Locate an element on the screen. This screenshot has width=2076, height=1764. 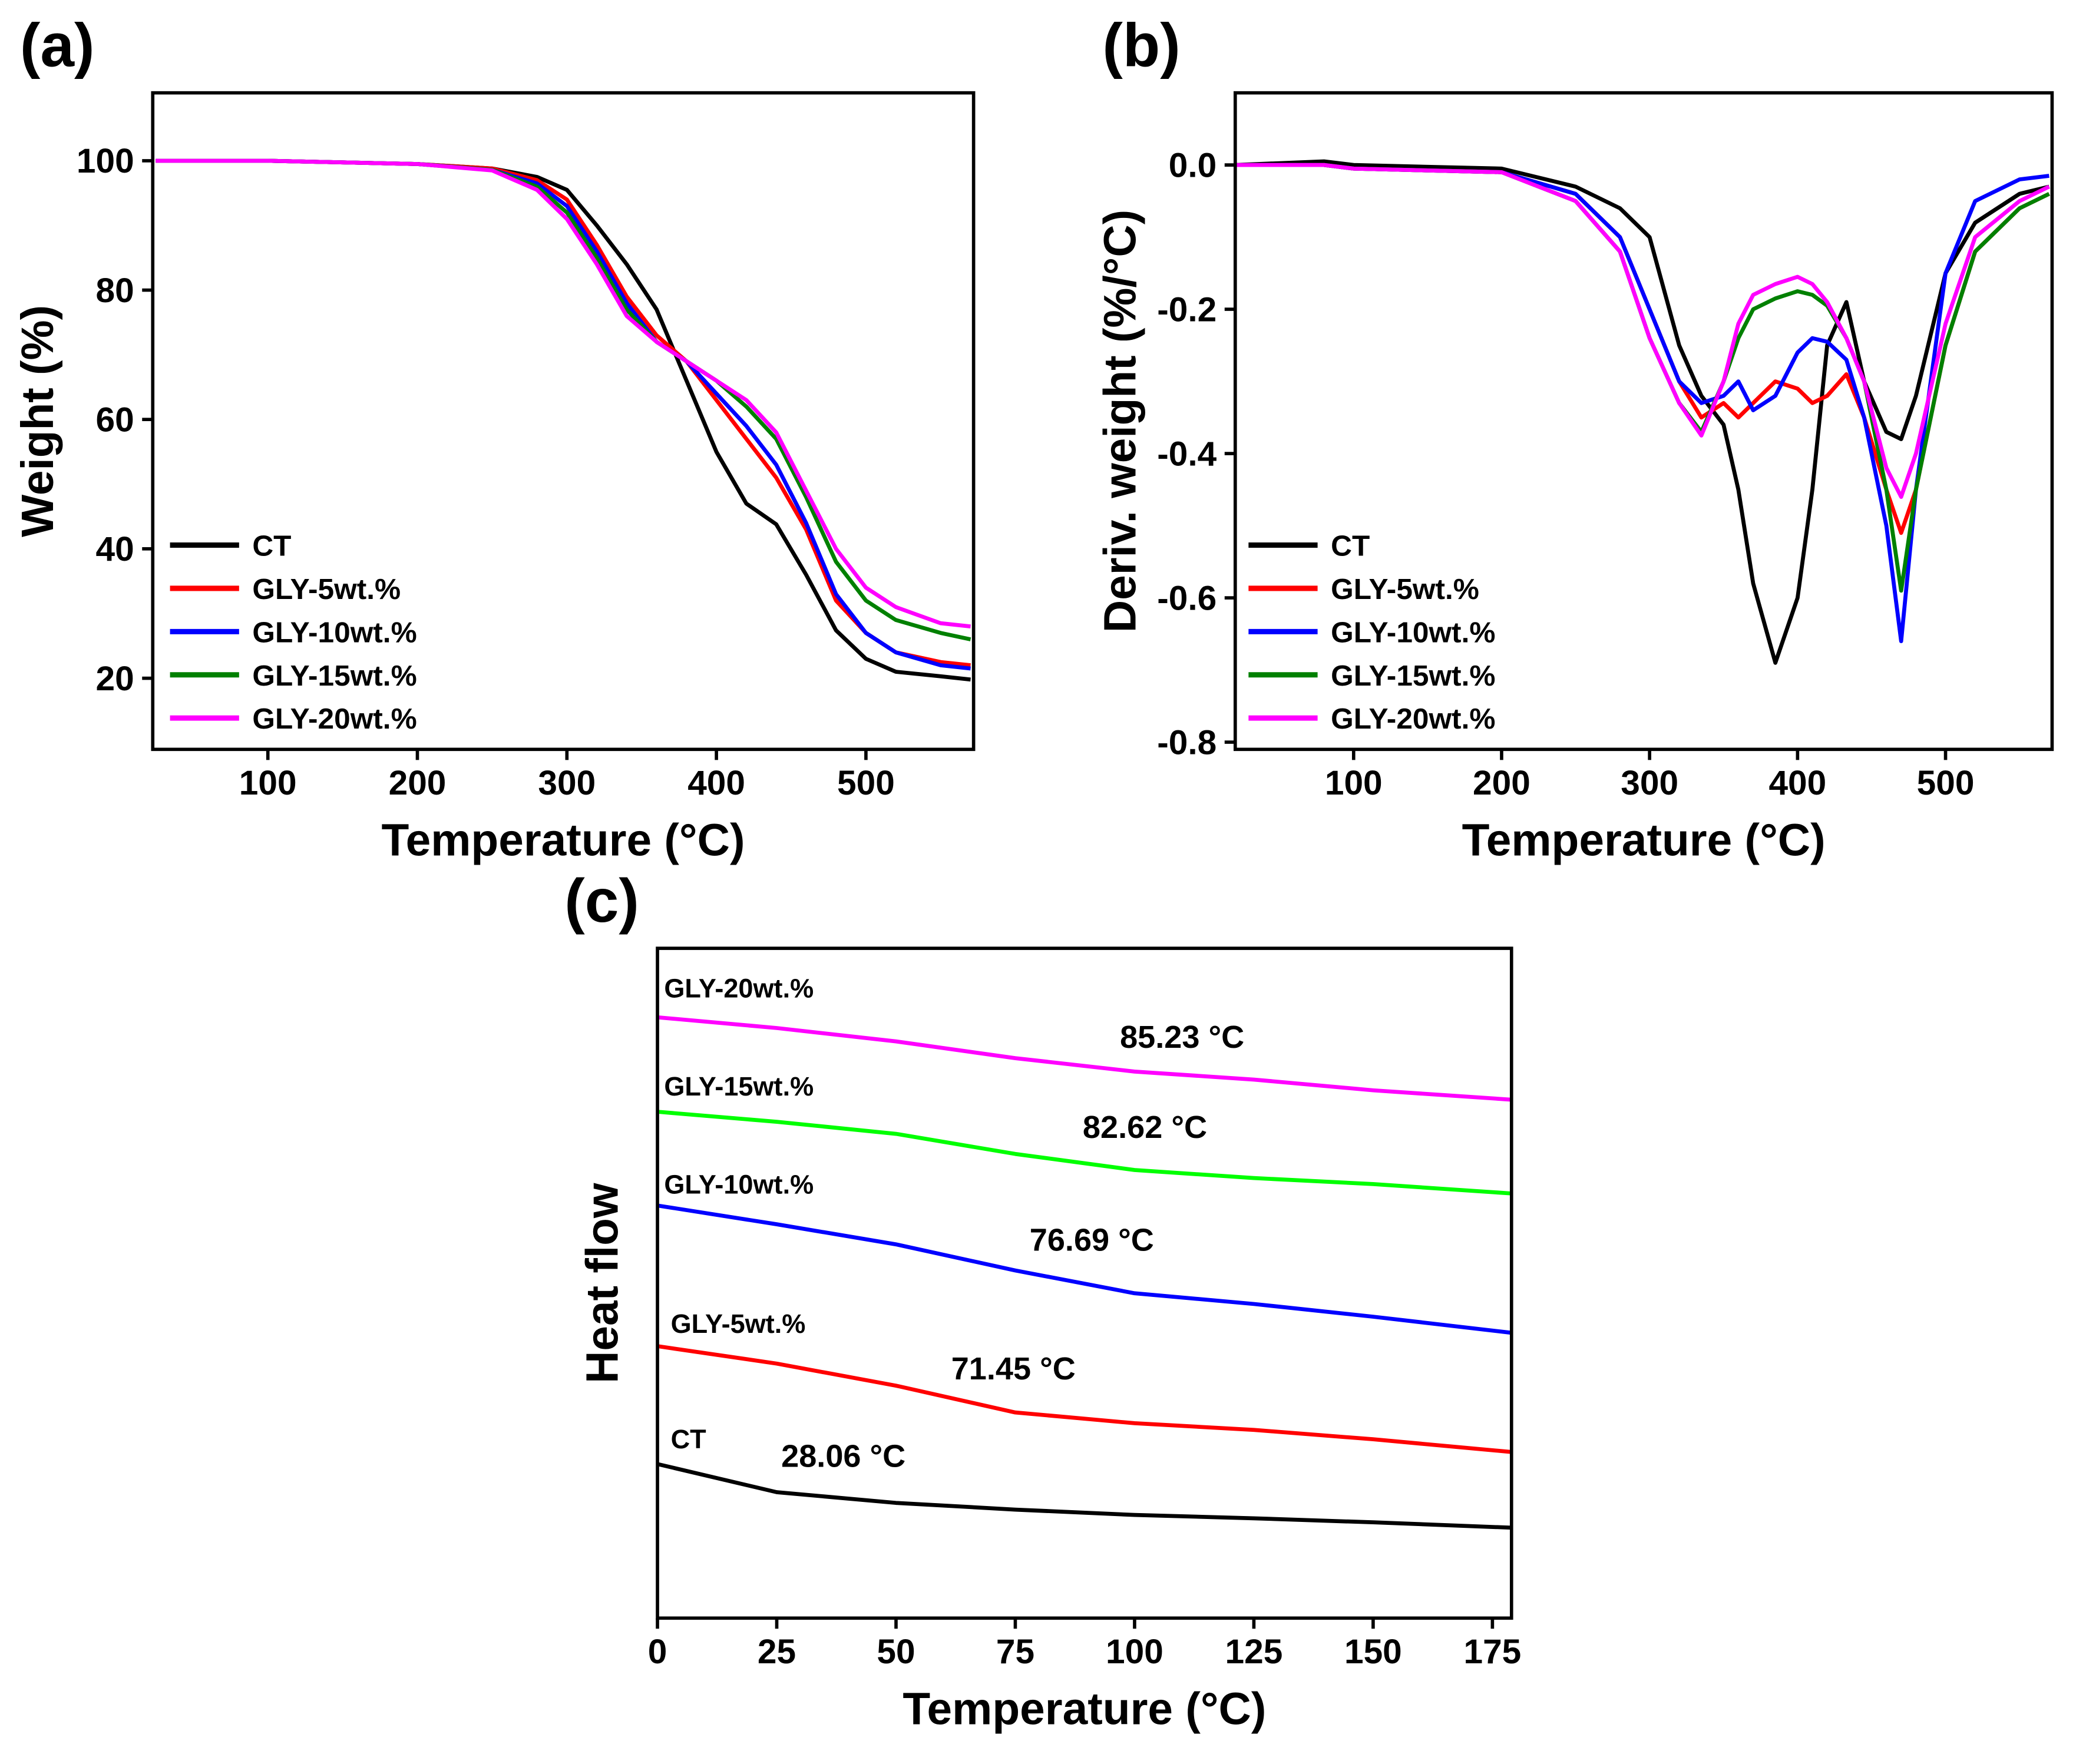
y-tick-label: 60 is located at coordinates (115, 420).